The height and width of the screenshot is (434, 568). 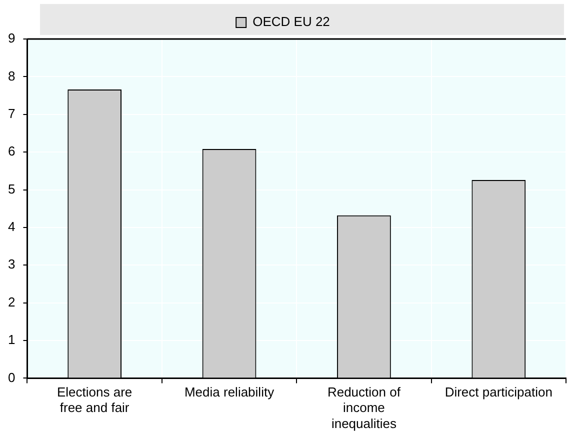 What do you see at coordinates (12, 188) in the screenshot?
I see `y-tick-label: 5` at bounding box center [12, 188].